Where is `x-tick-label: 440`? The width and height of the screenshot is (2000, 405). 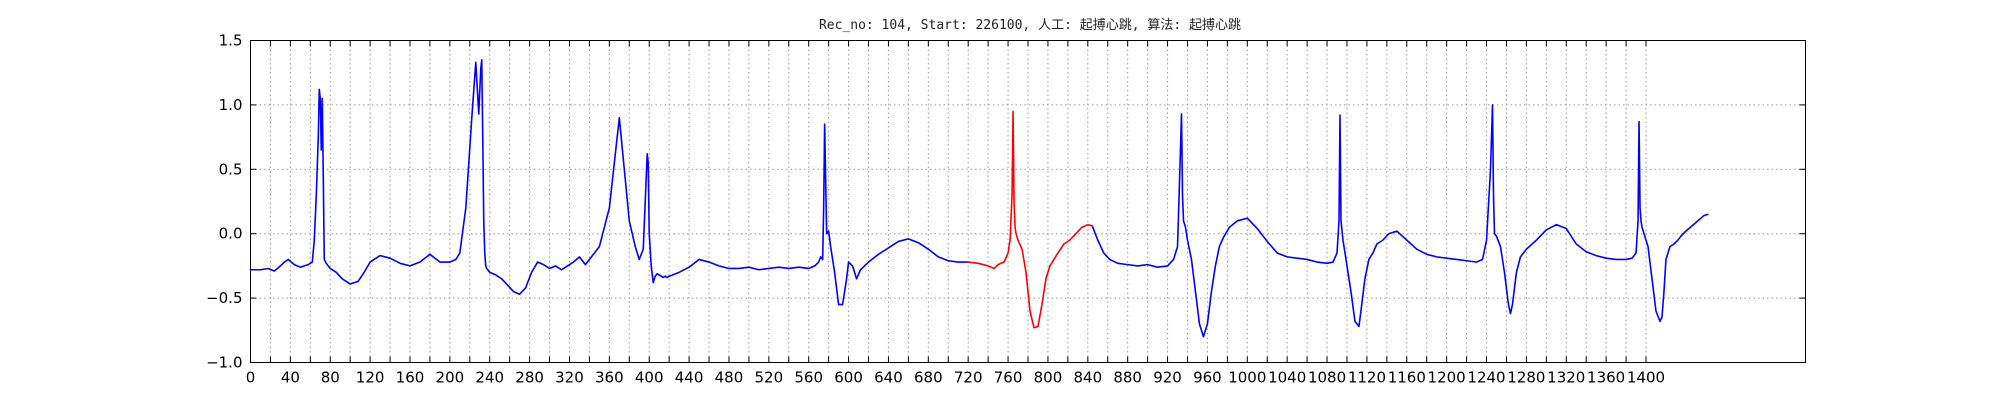 x-tick-label: 440 is located at coordinates (689, 378).